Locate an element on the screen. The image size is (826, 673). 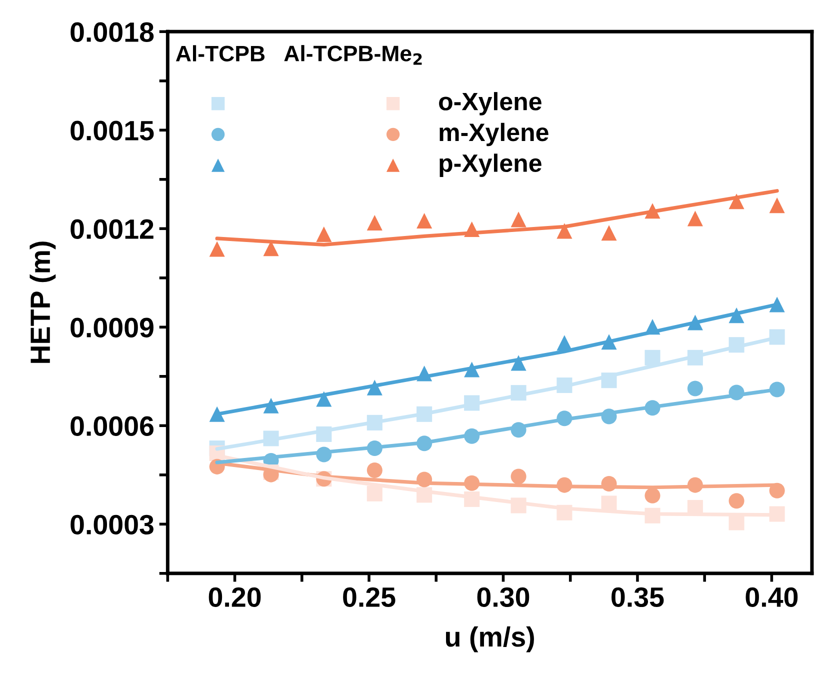
x-tick-label: 0.25 is located at coordinates (369, 597).